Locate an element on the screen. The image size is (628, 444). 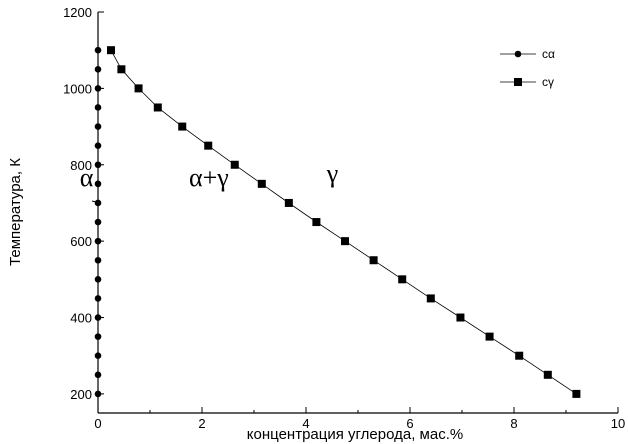
x-tick-label: 0 is located at coordinates (97, 423).